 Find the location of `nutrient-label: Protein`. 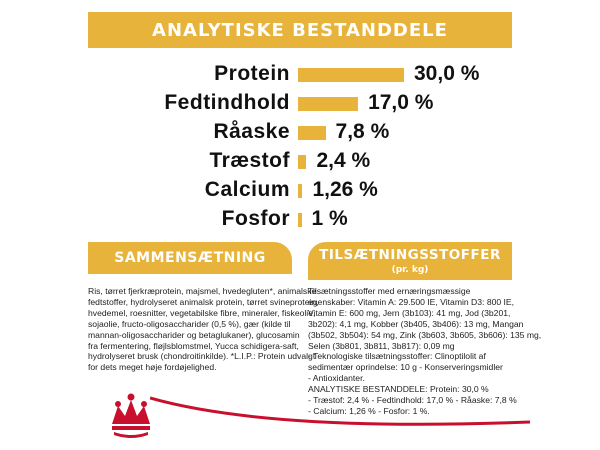

nutrient-label: Protein is located at coordinates (252, 73).